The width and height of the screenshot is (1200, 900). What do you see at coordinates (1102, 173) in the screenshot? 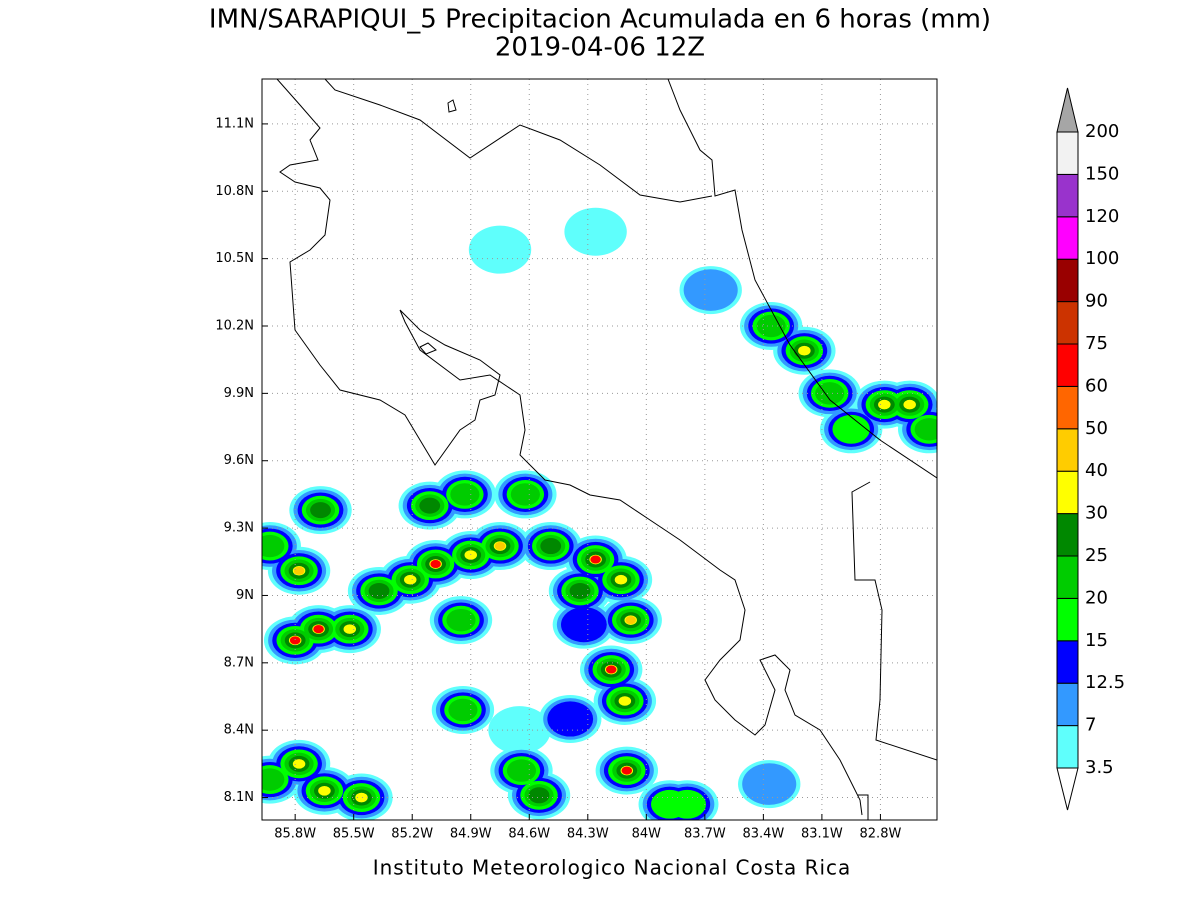
I see `colorbar-label: 150` at bounding box center [1102, 173].